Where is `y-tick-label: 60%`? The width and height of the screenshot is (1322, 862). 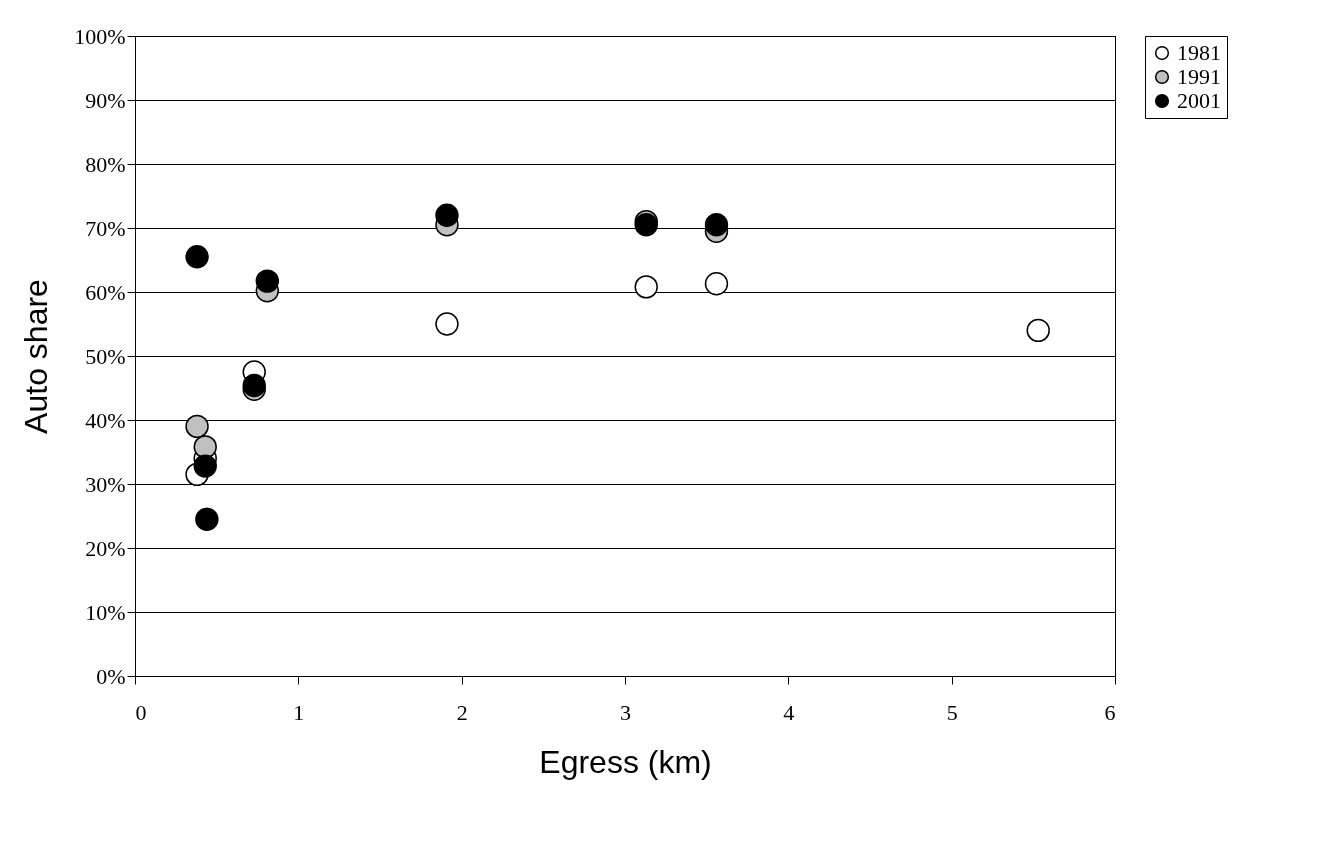
y-tick-label: 60% is located at coordinates (105, 292).